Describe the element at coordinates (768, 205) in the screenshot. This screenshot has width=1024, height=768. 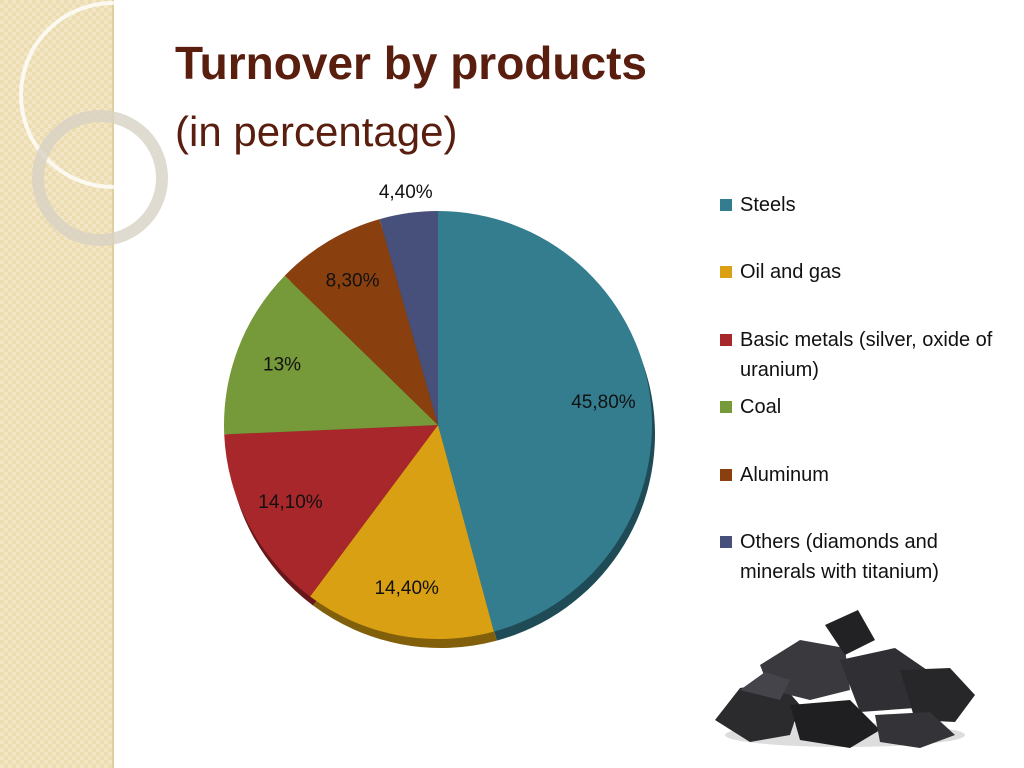
I see `legend-label: Steels` at that location.